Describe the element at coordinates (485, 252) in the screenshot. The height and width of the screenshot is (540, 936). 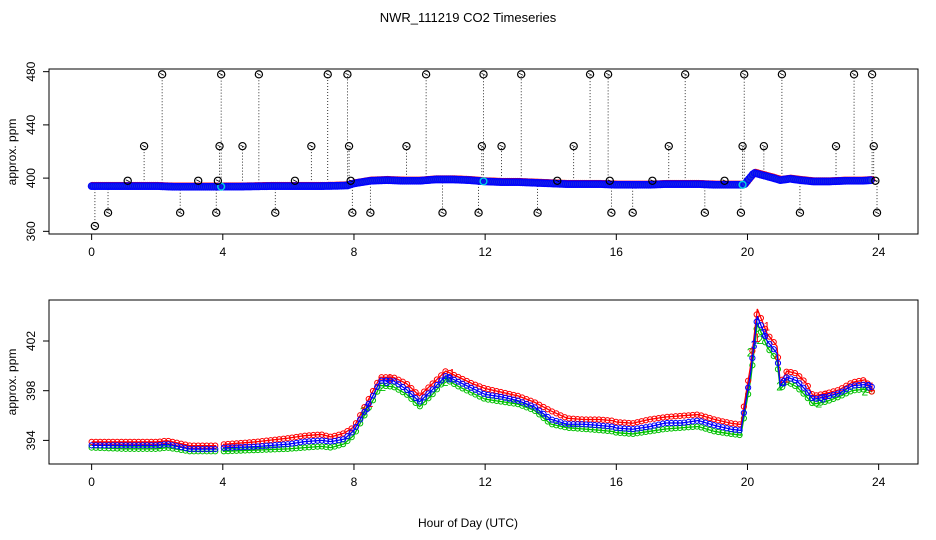
I see `top-x-tick-label: 12` at that location.